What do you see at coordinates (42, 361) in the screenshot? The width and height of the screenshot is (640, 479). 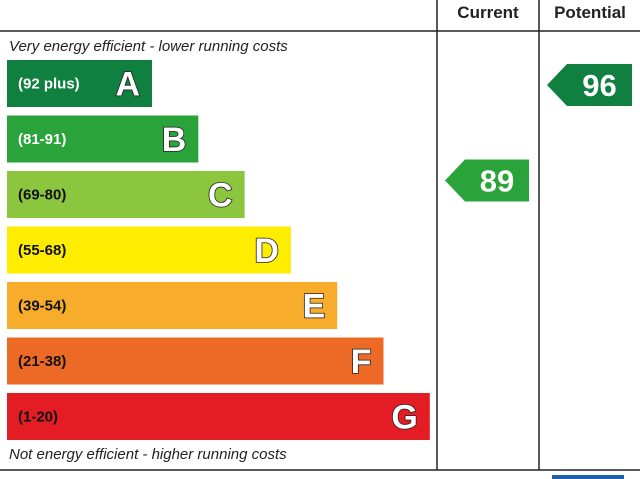 I see `band-range-label: (21-38)` at bounding box center [42, 361].